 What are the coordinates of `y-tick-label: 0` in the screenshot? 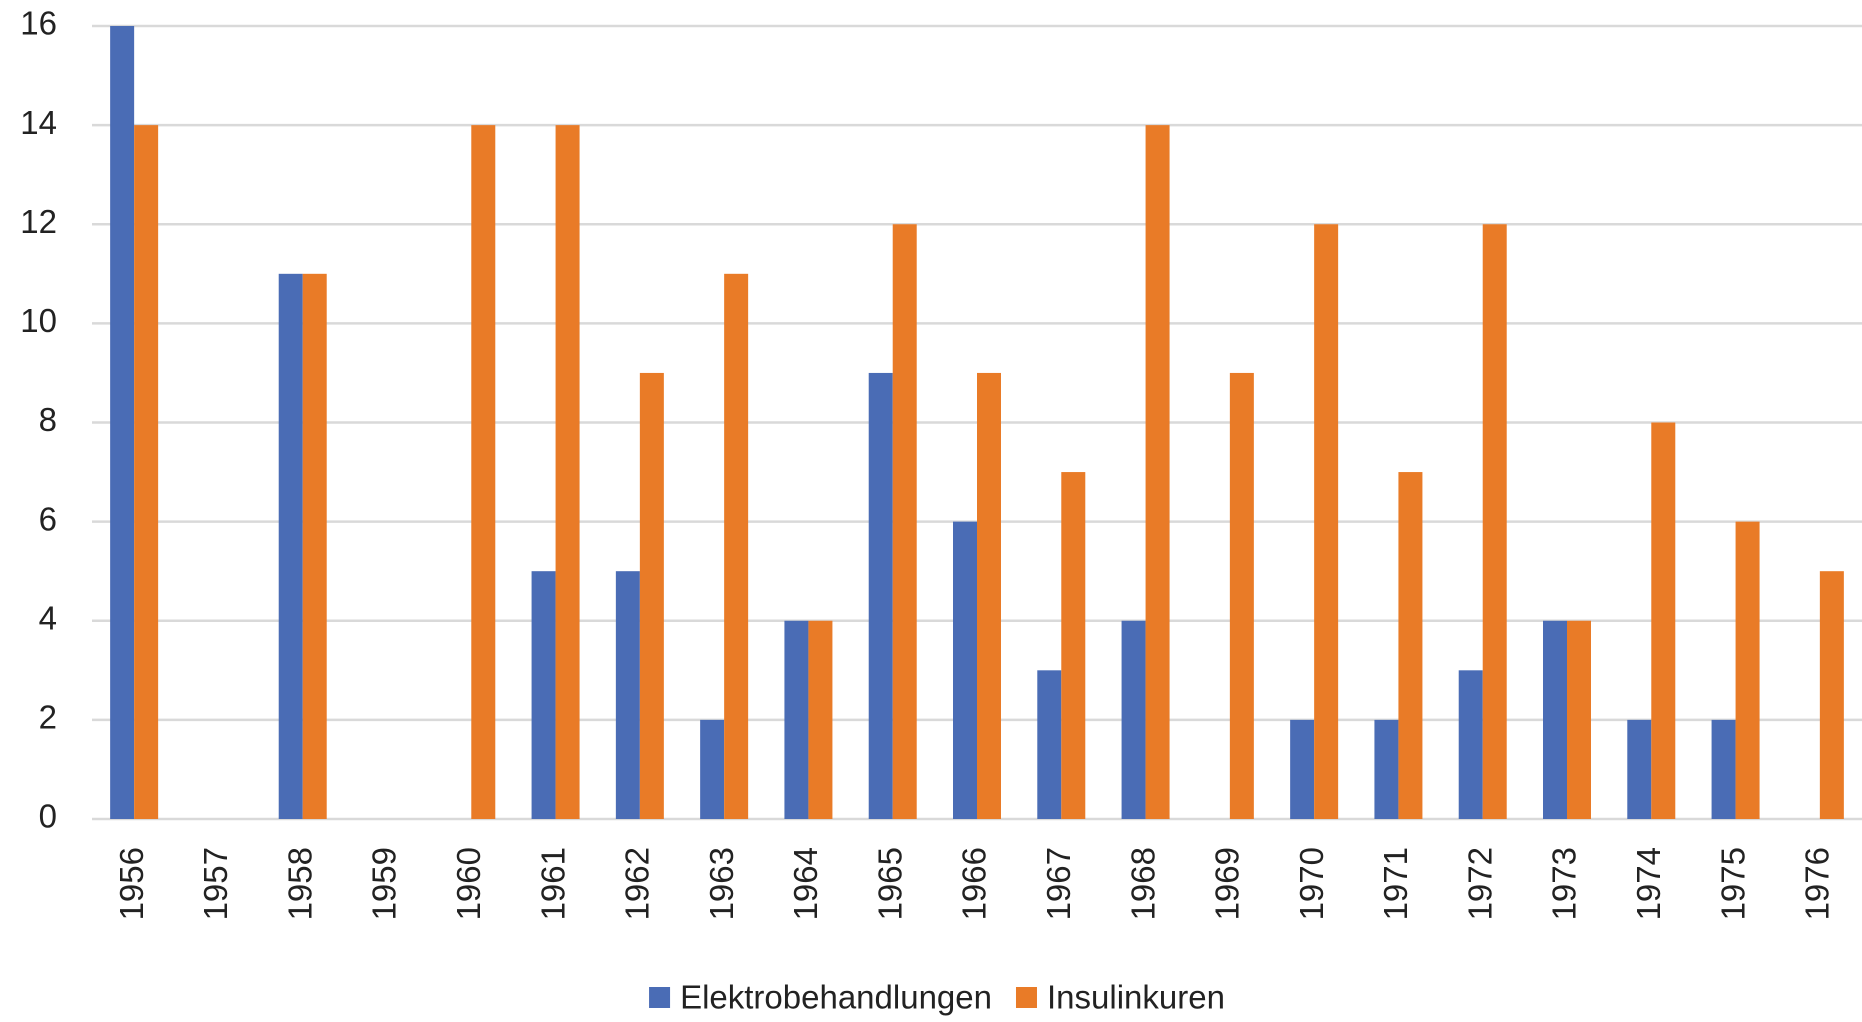 It's located at (48, 816).